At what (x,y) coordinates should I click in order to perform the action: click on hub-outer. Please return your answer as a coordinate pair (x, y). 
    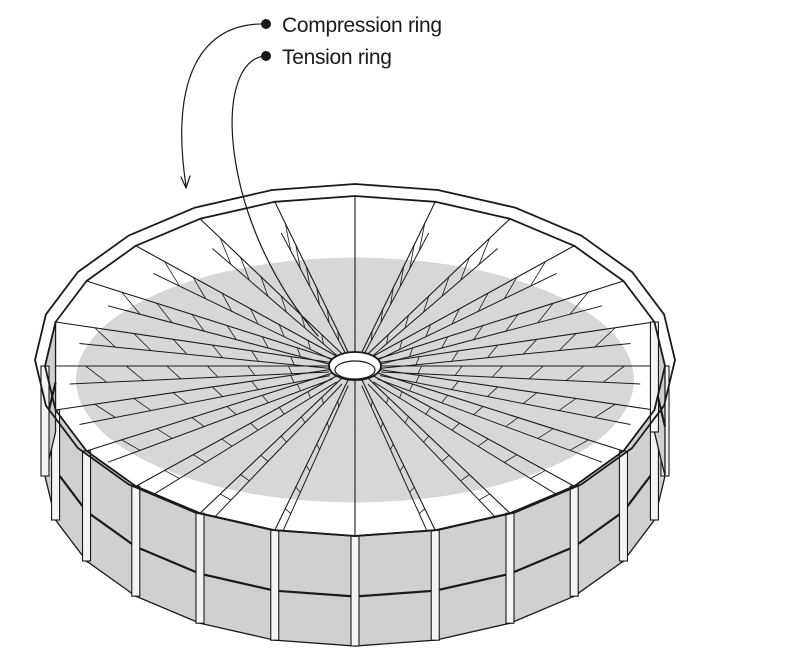
    Looking at the image, I should click on (355, 366).